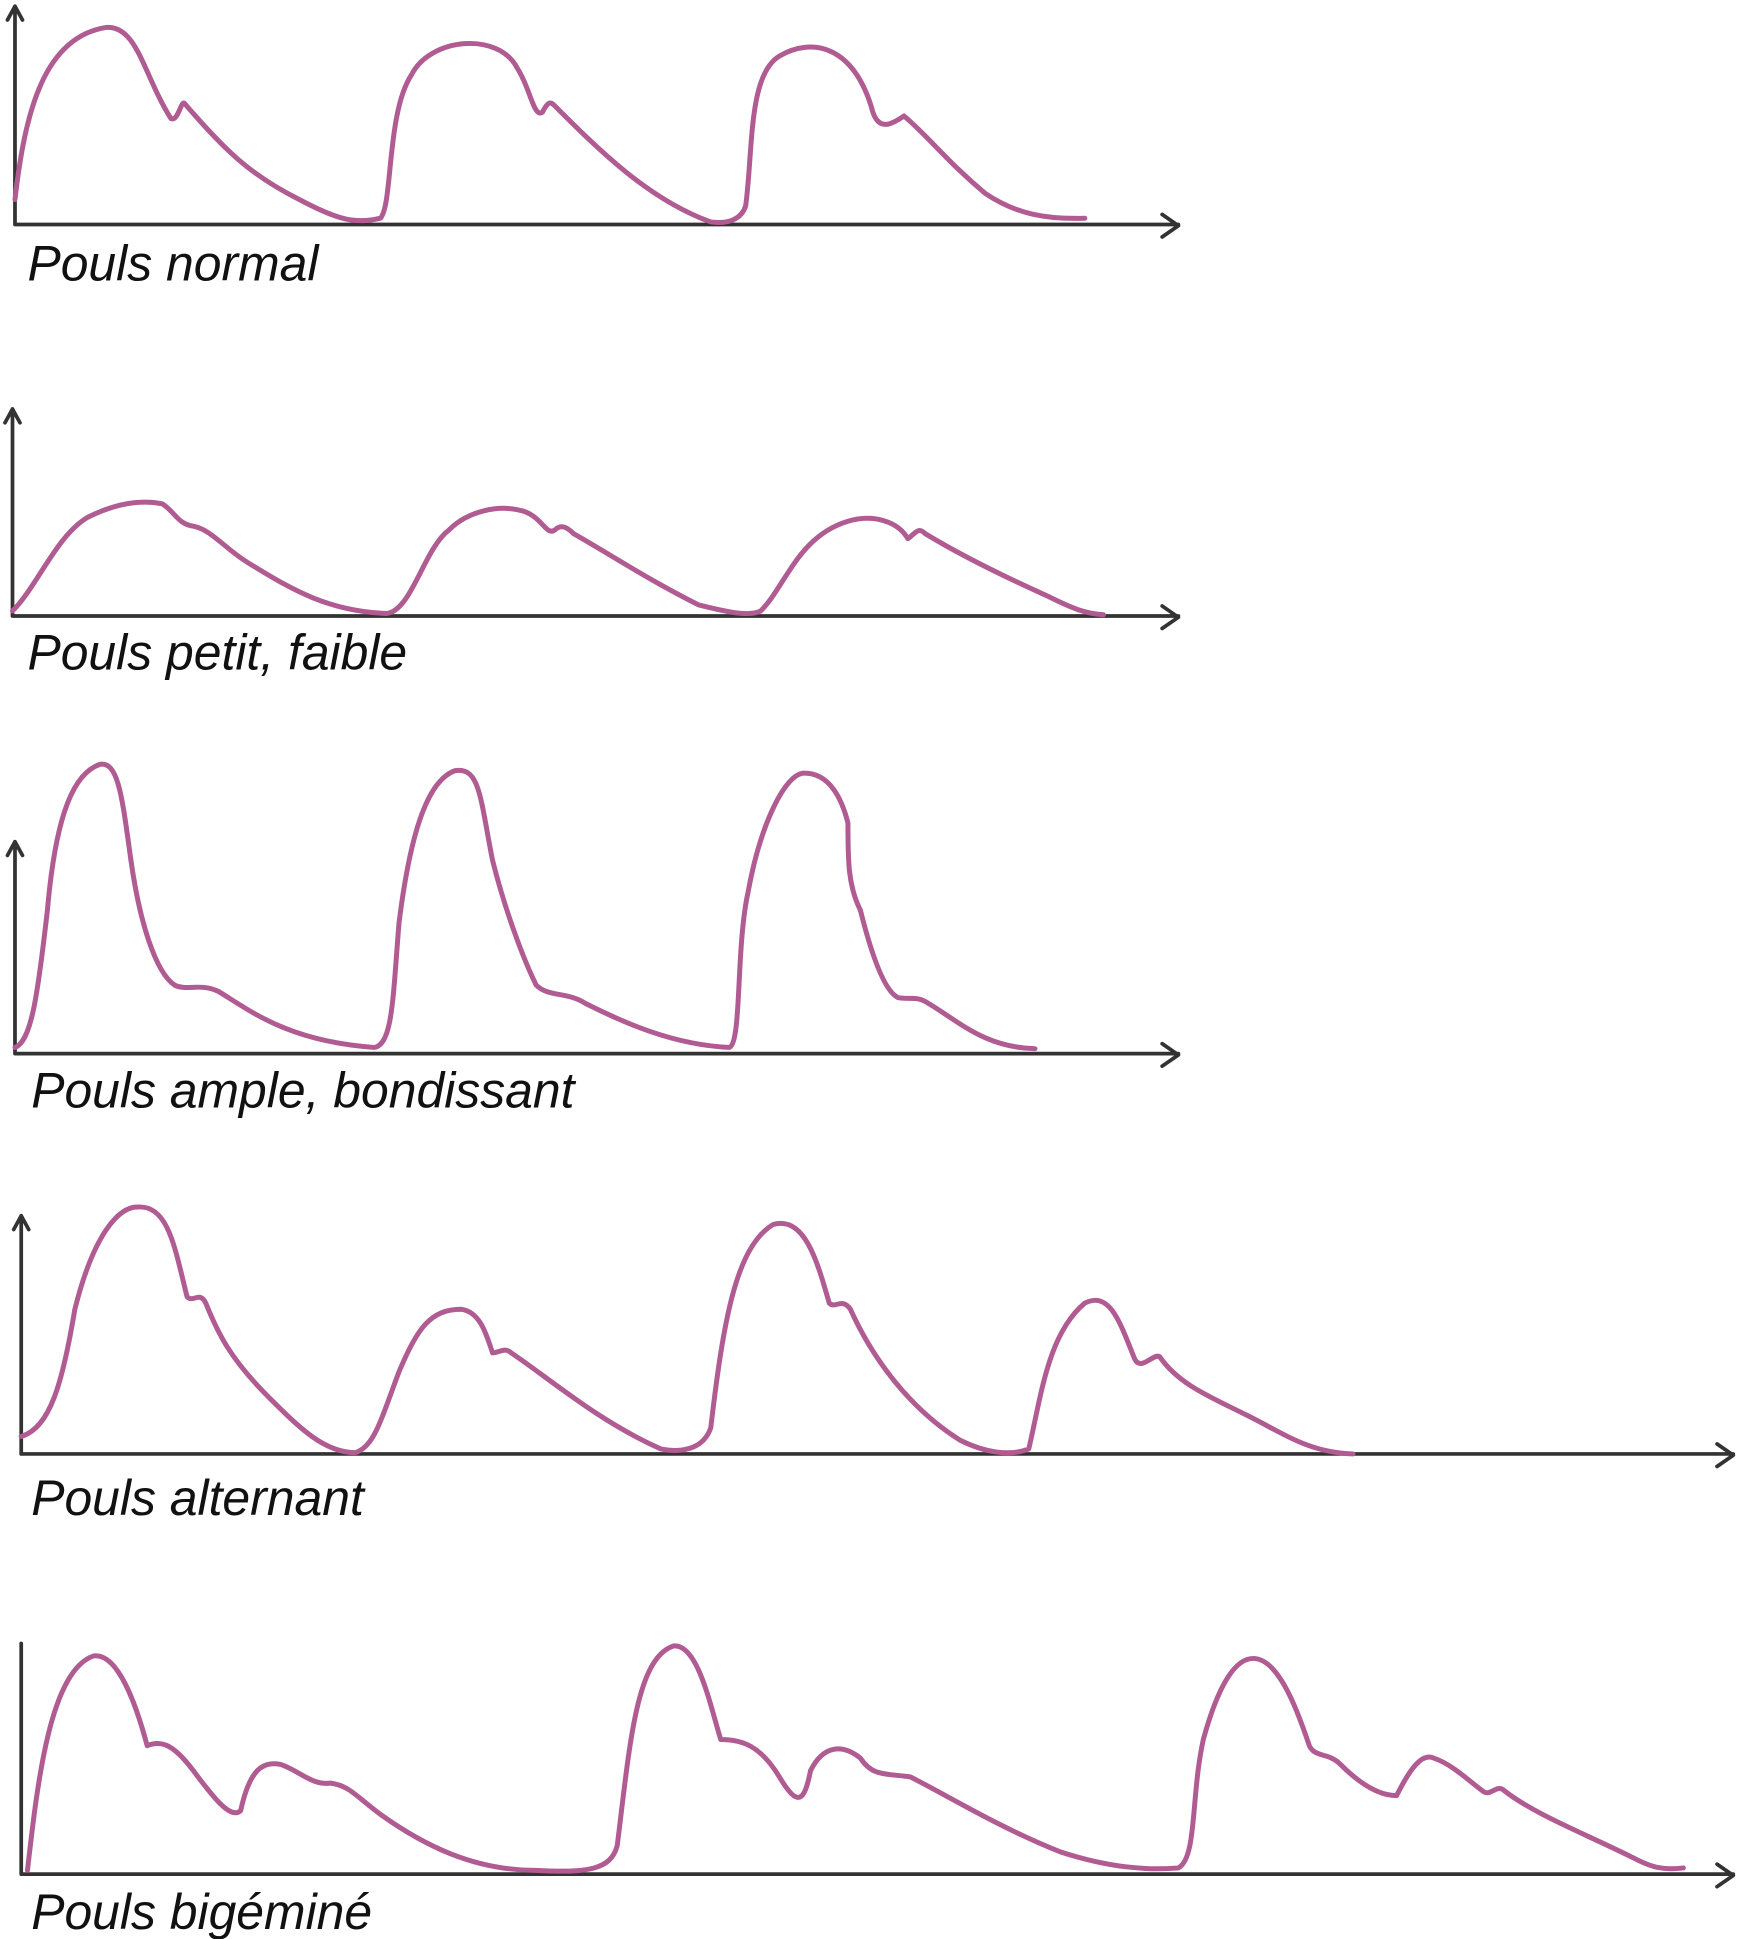 The width and height of the screenshot is (1752, 1939). Describe the element at coordinates (303, 1090) in the screenshot. I see `label: Pouls ample, bondissant` at that location.